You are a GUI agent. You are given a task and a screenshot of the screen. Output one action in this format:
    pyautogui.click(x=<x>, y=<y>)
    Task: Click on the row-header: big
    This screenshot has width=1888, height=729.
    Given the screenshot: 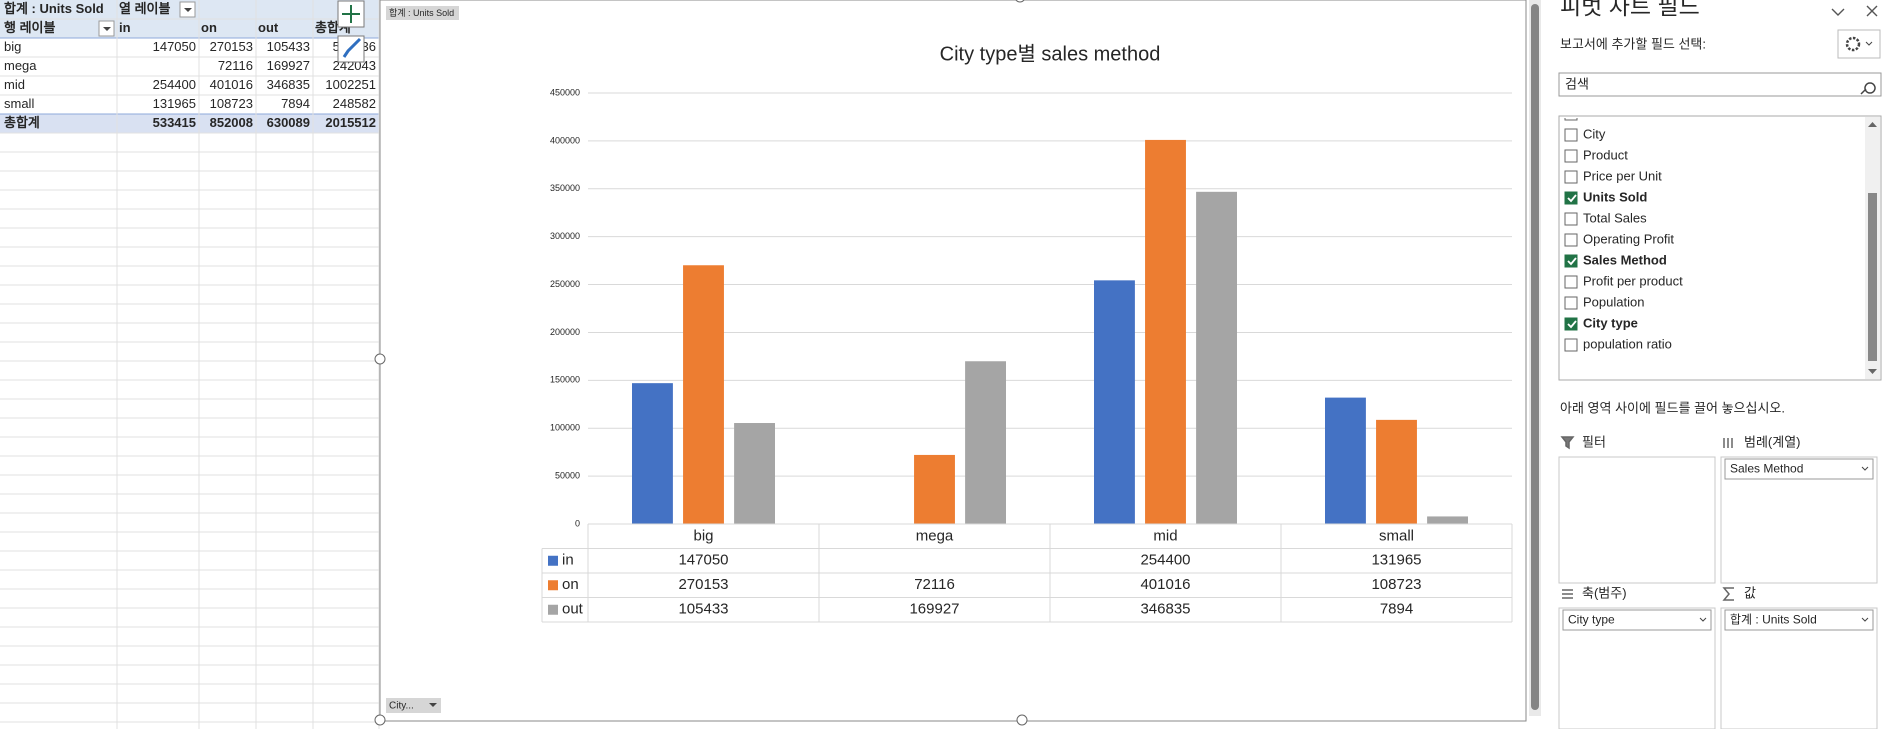 What is the action you would take?
    pyautogui.click(x=12, y=46)
    